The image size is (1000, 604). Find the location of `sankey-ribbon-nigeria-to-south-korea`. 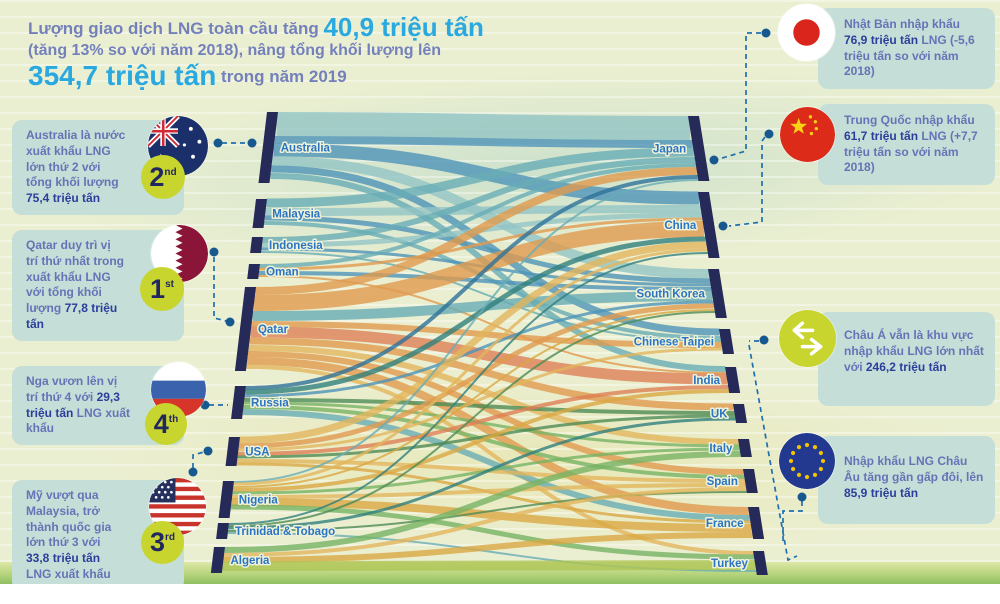

sankey-ribbon-nigeria-to-south-korea is located at coordinates (474, 398).